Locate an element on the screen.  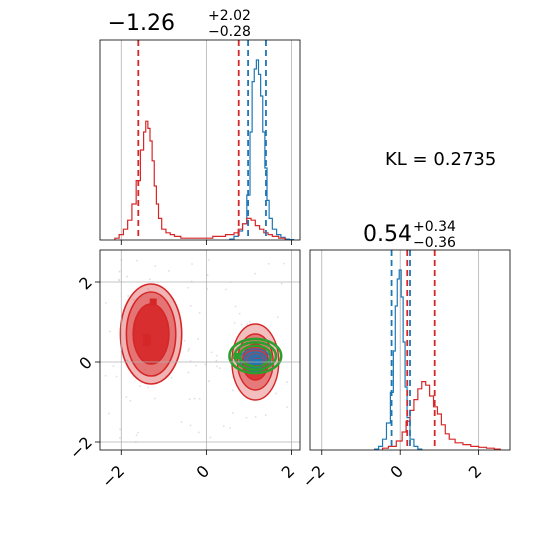
y-tick-label: 2 is located at coordinates (85, 283).